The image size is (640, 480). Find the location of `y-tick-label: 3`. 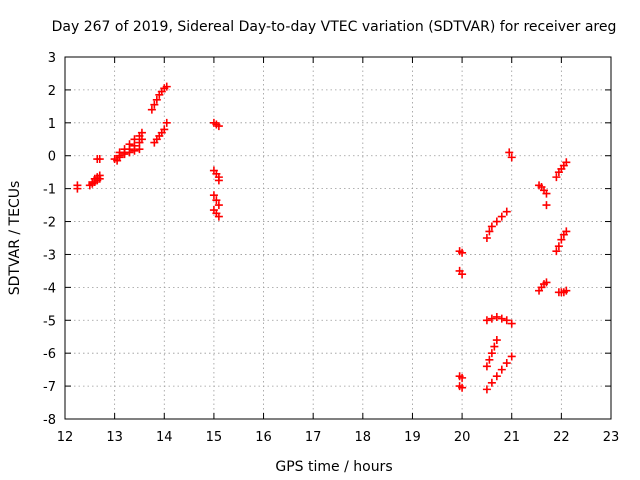

y-tick-label: 3 is located at coordinates (52, 58).